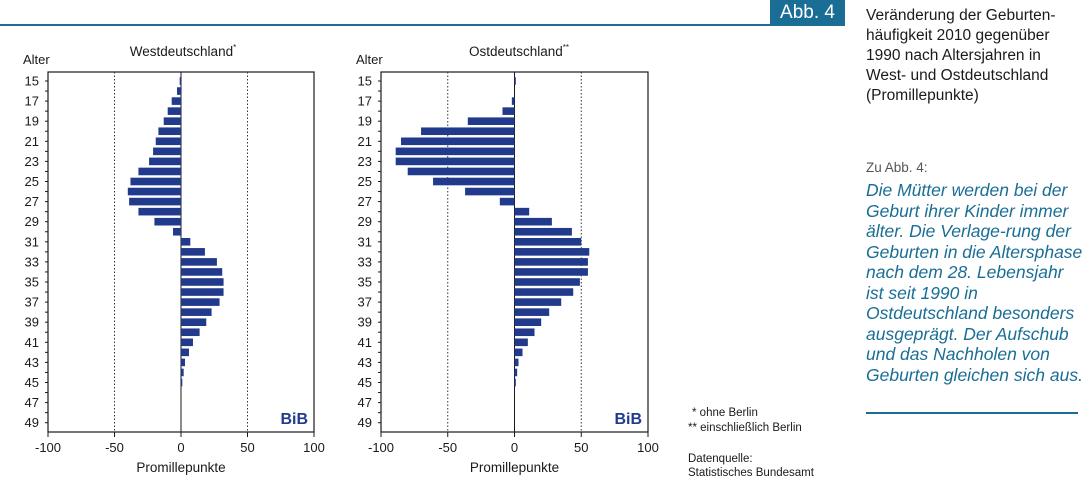 The width and height of the screenshot is (1087, 500). What do you see at coordinates (32, 121) in the screenshot?
I see `west-y-tick-label: 19` at bounding box center [32, 121].